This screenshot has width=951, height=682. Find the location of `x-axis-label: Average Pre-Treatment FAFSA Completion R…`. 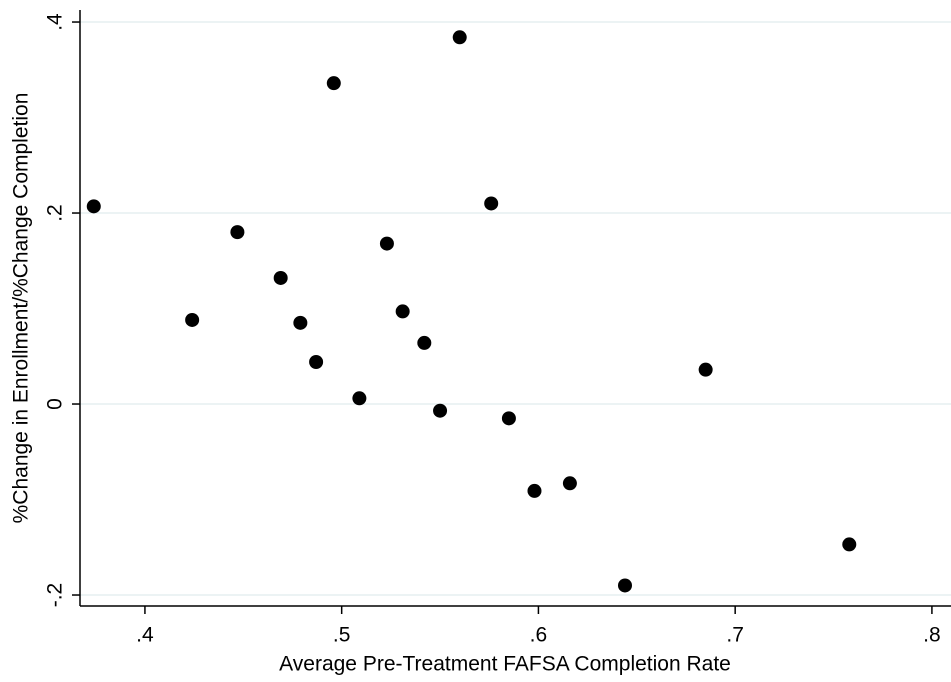

x-axis-label: Average Pre-Treatment FAFSA Completion R… is located at coordinates (505, 664).